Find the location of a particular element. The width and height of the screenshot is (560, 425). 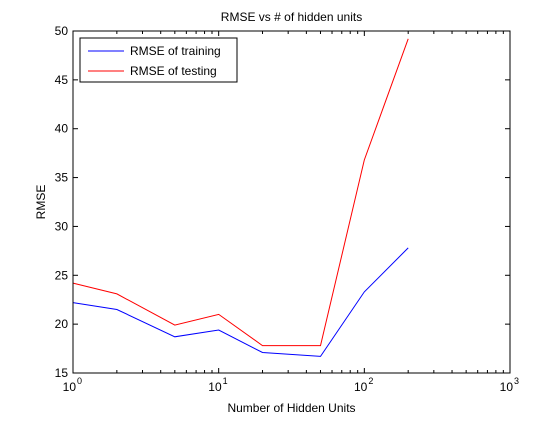

legend-label: RMSE of training is located at coordinates (175, 51).